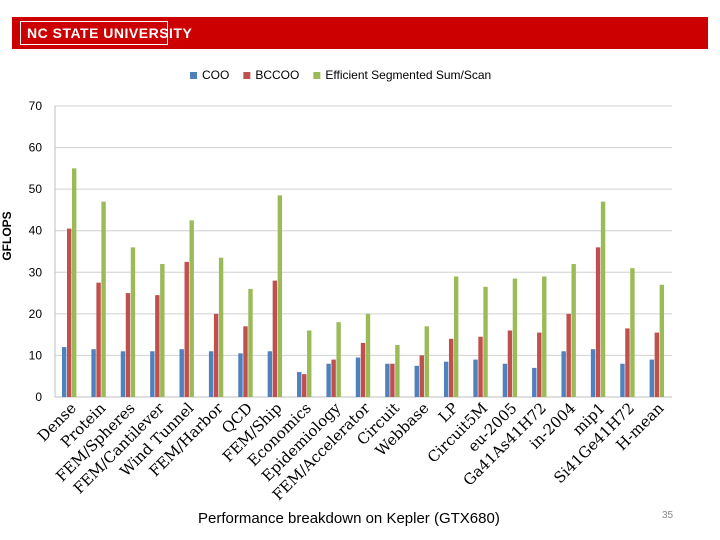 This screenshot has height=540, width=720. Describe the element at coordinates (408, 75) in the screenshot. I see `legend-label: Efficient Segmented Sum/Scan` at that location.